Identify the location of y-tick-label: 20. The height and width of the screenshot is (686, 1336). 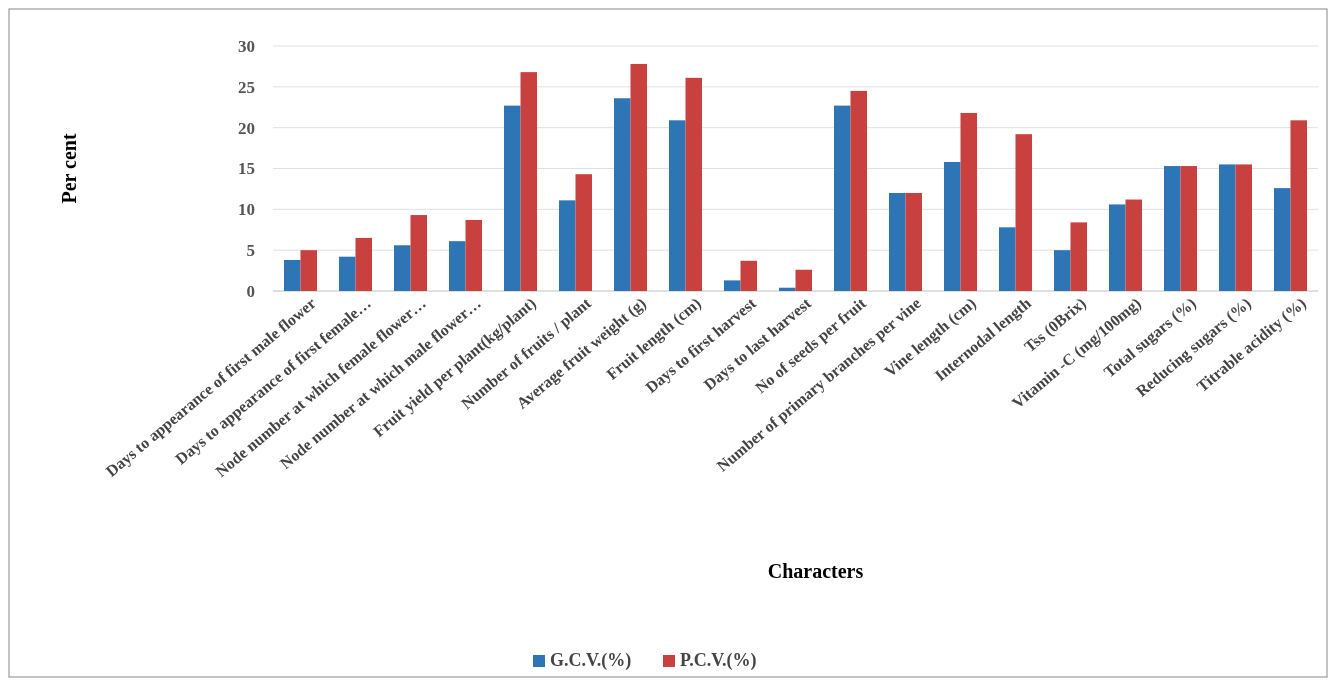
(246, 128).